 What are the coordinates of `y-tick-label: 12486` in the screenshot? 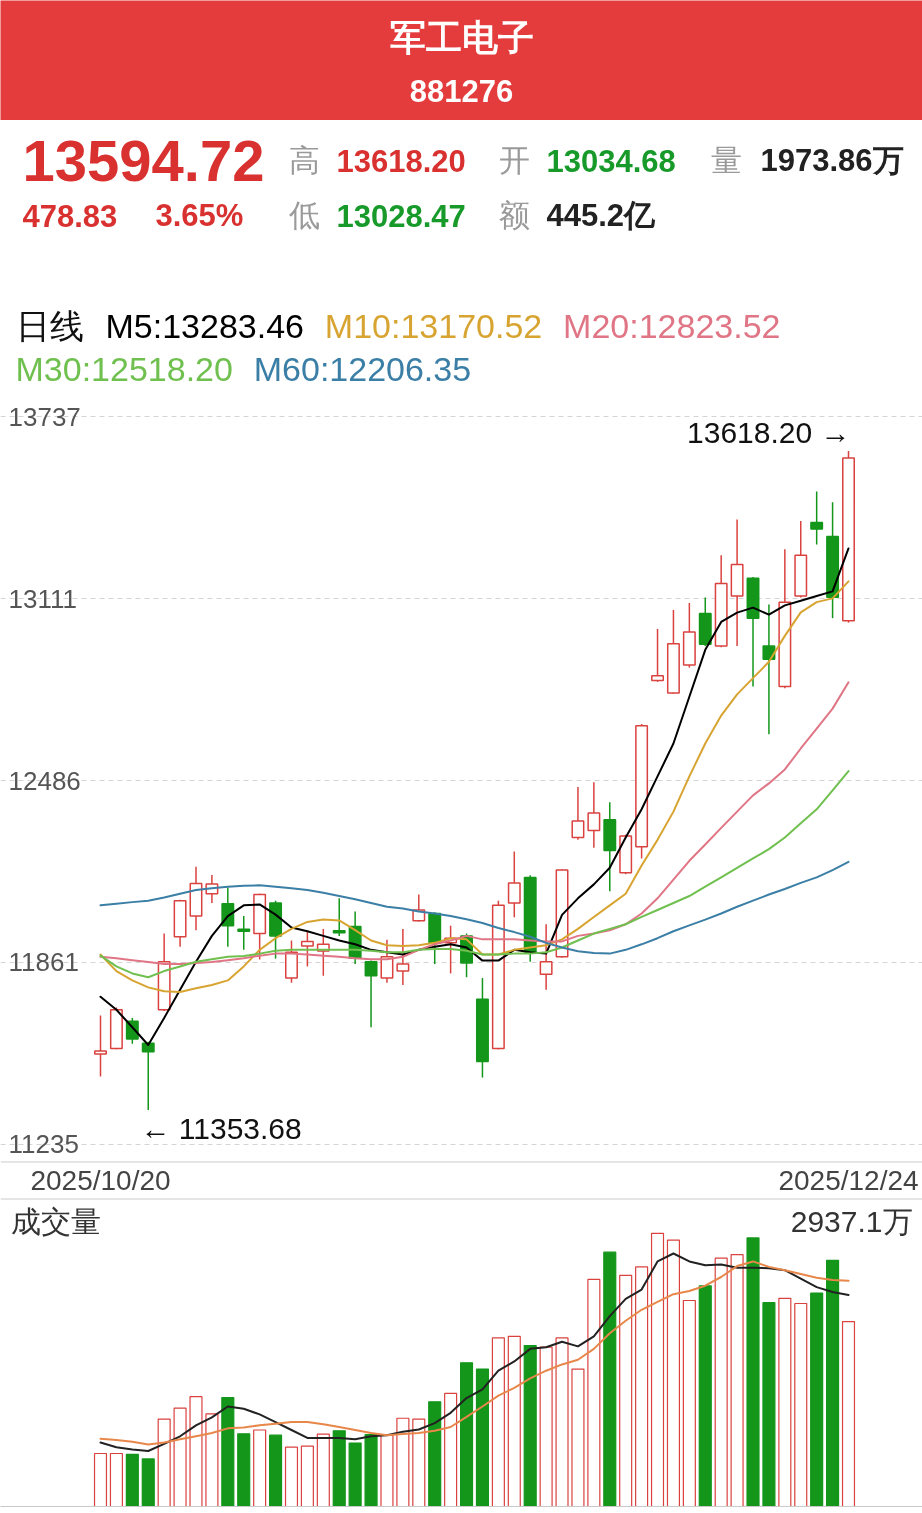 It's located at (44, 780).